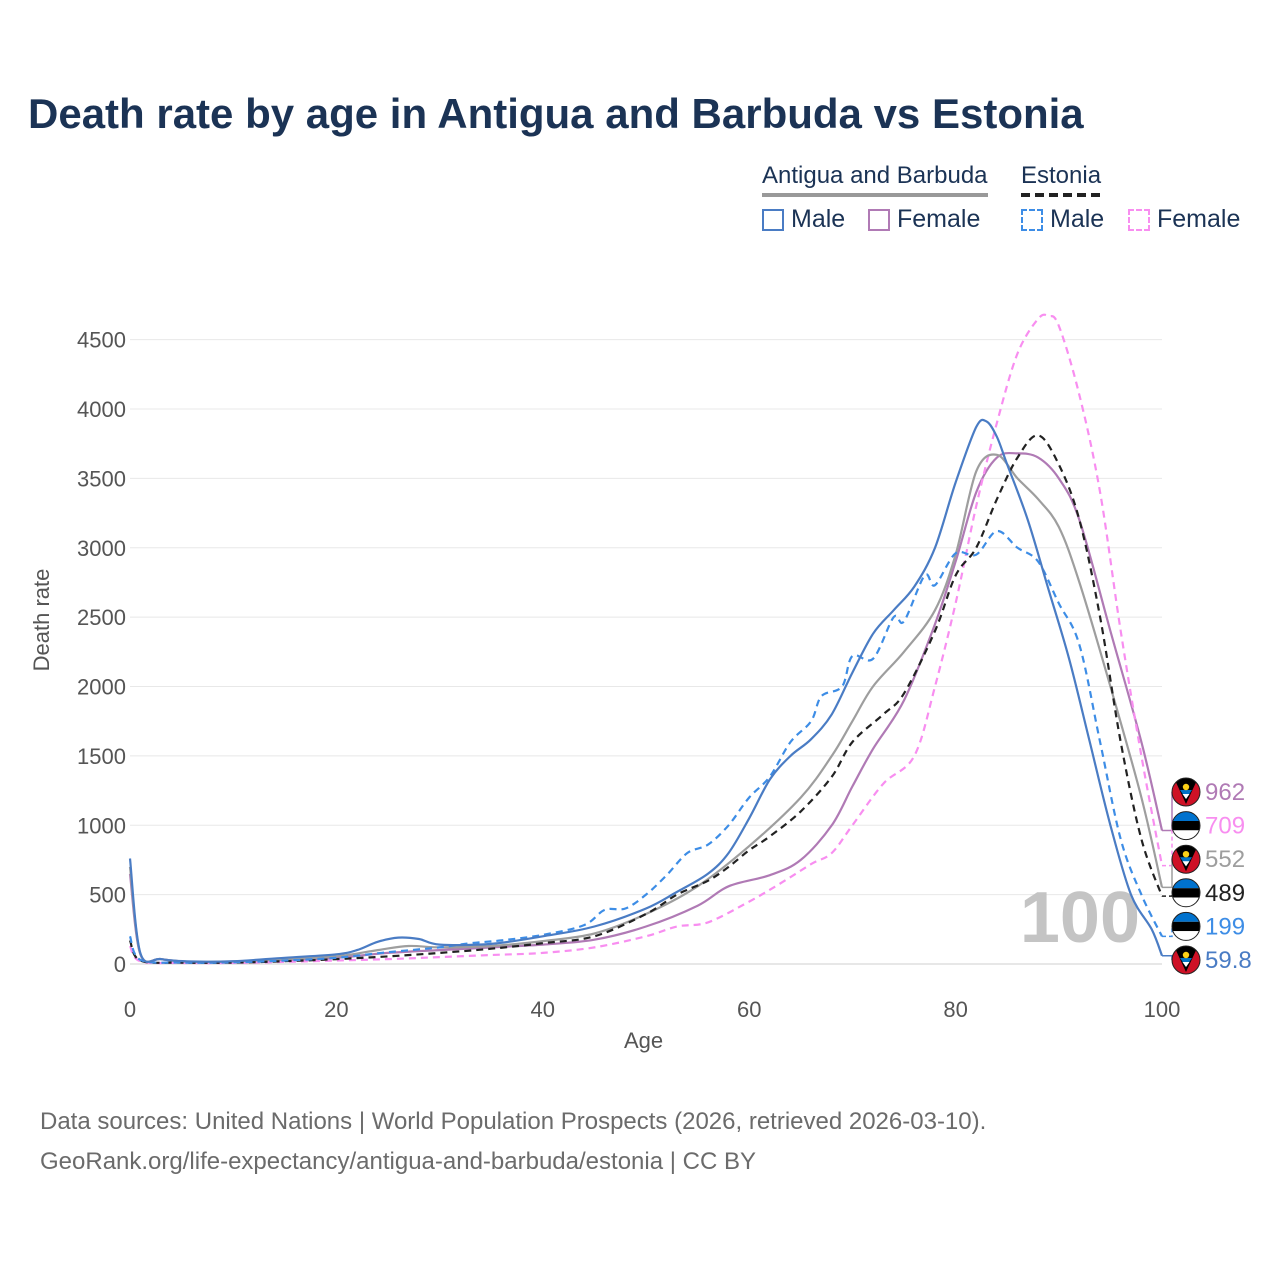  What do you see at coordinates (1225, 926) in the screenshot?
I see `end-value-label: 199` at bounding box center [1225, 926].